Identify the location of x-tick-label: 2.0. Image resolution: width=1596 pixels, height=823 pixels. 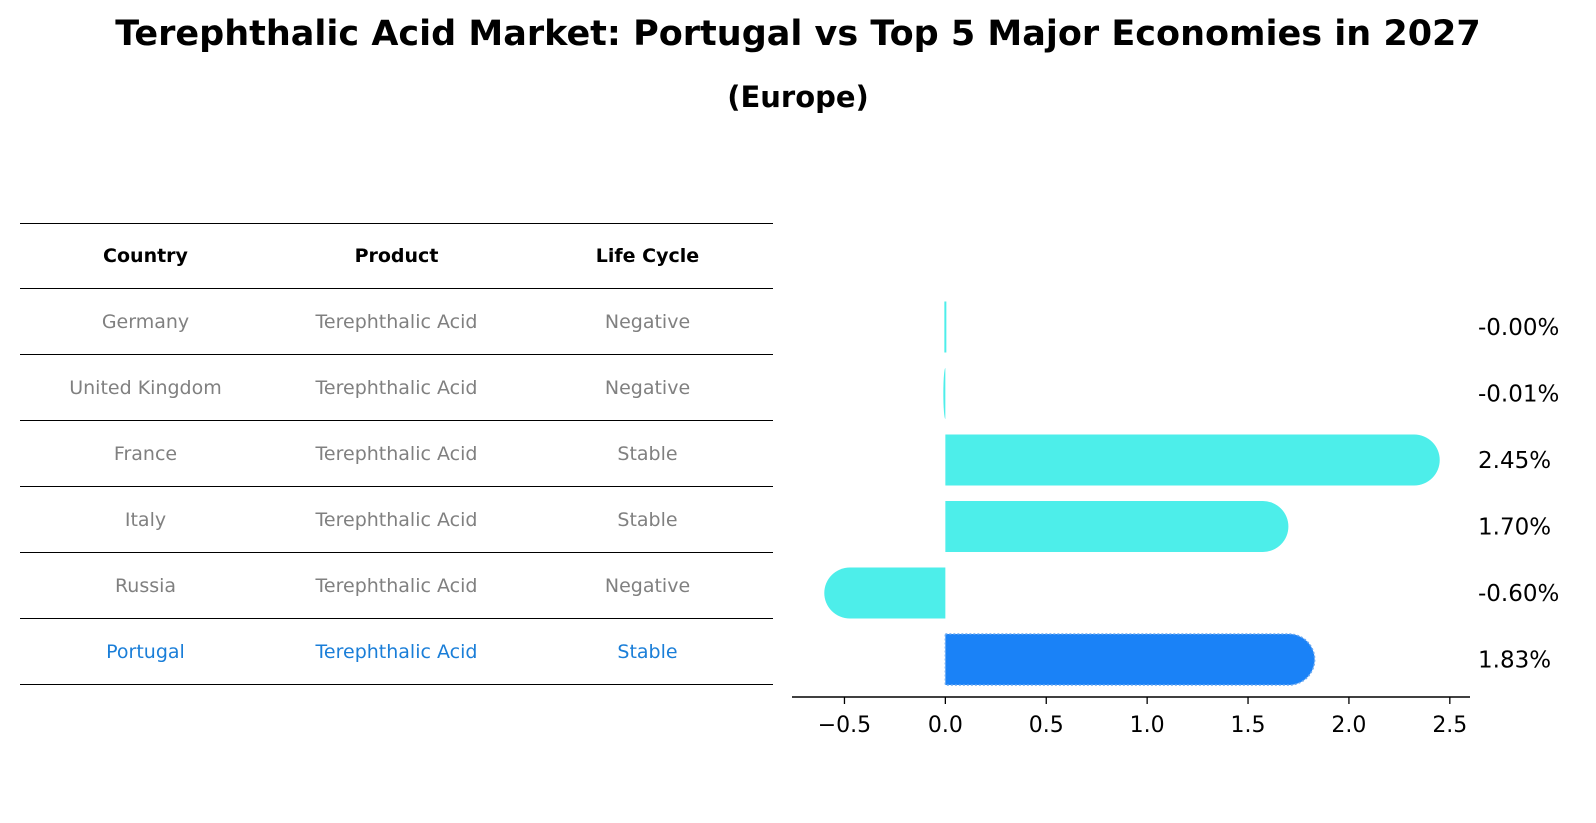
(1348, 725).